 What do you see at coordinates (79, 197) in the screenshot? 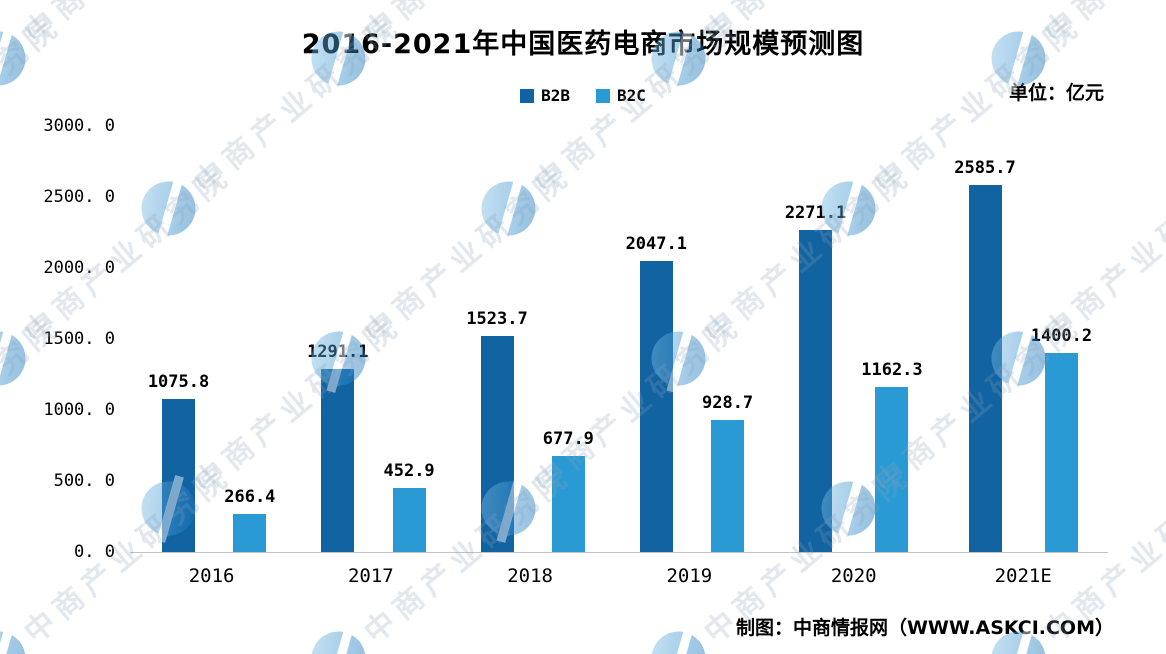
I see `y-tick-label: 2500. 0` at bounding box center [79, 197].